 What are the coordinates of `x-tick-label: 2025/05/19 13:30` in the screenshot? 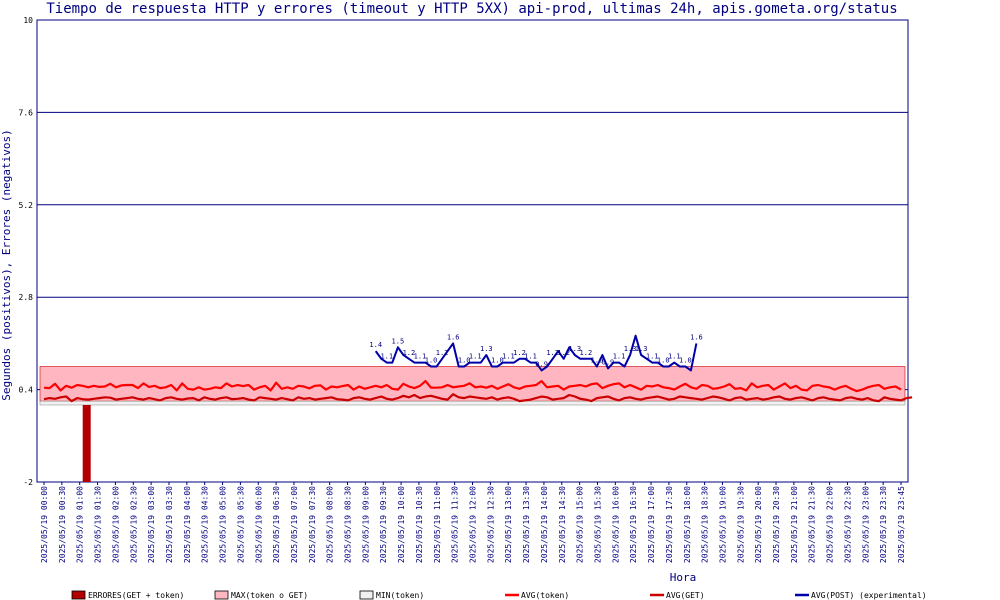 It's located at (526, 524).